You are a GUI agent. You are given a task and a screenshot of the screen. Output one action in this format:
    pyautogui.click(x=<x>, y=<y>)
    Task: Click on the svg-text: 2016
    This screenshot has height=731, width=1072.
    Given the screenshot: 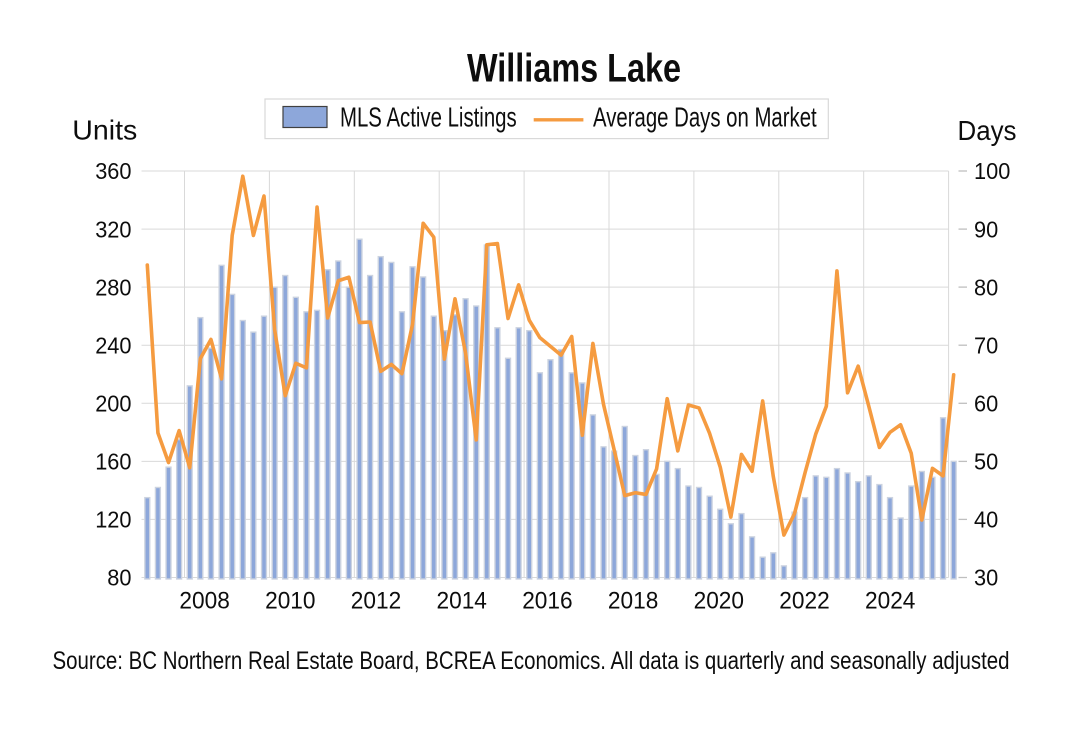 What is the action you would take?
    pyautogui.click(x=547, y=601)
    